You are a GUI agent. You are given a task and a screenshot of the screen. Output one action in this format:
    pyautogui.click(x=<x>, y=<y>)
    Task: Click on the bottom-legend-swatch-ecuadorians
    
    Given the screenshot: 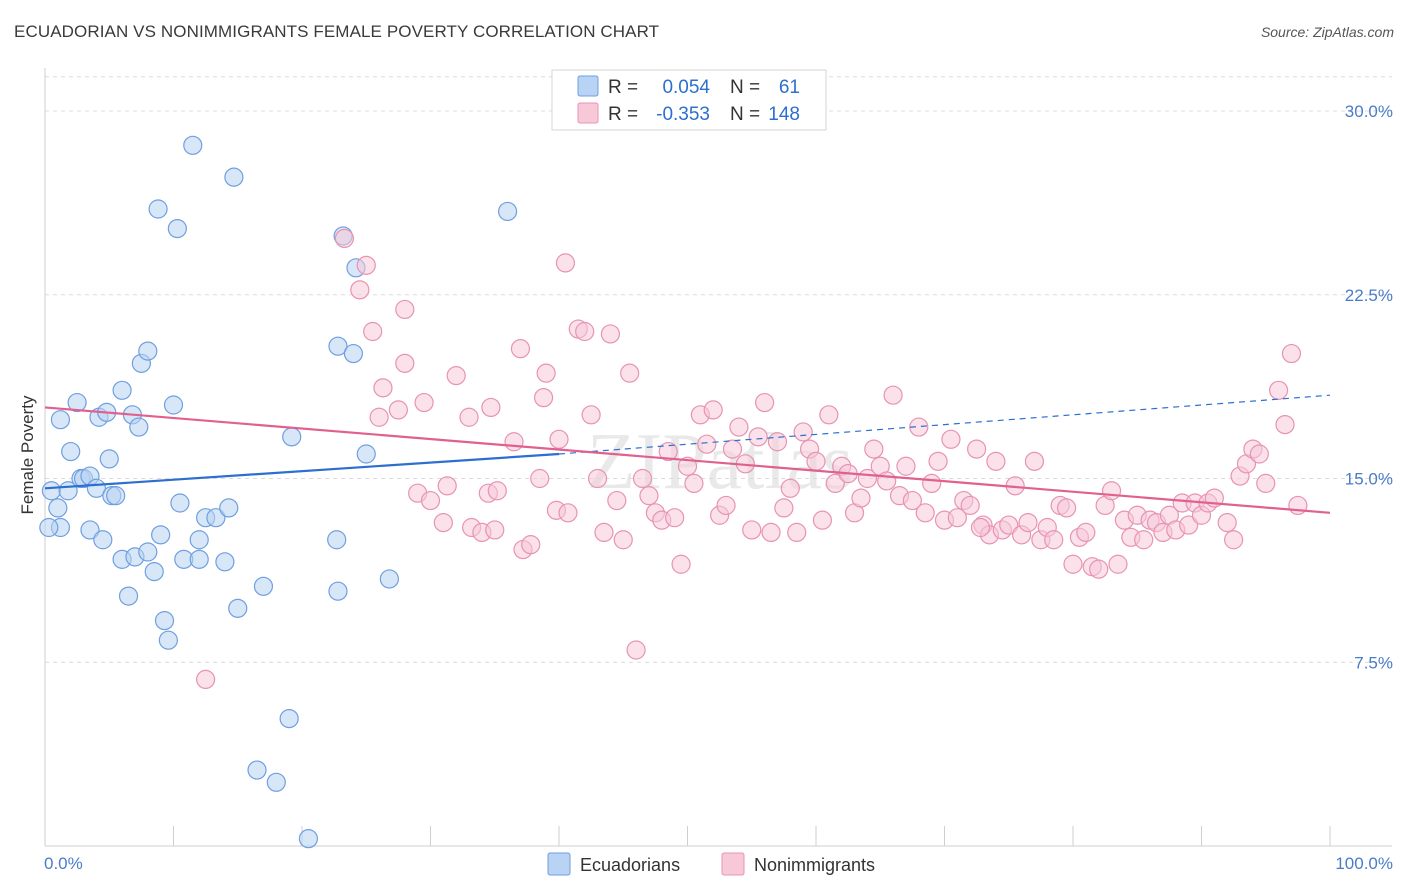 What is the action you would take?
    pyautogui.click(x=559, y=864)
    